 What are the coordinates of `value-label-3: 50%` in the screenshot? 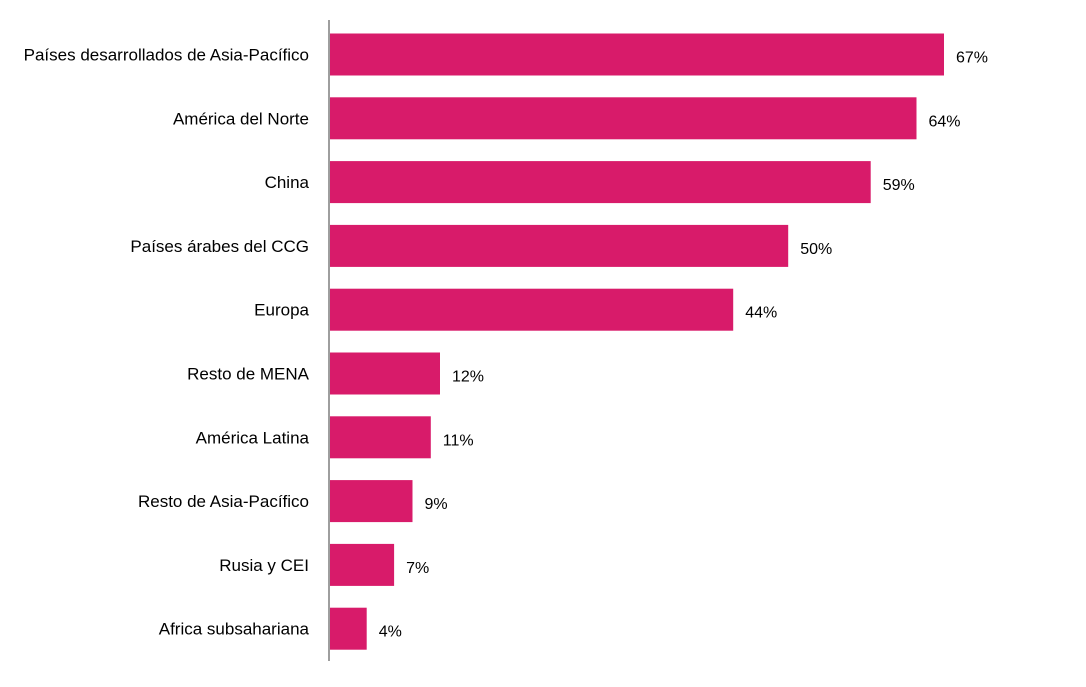 It's located at (816, 249).